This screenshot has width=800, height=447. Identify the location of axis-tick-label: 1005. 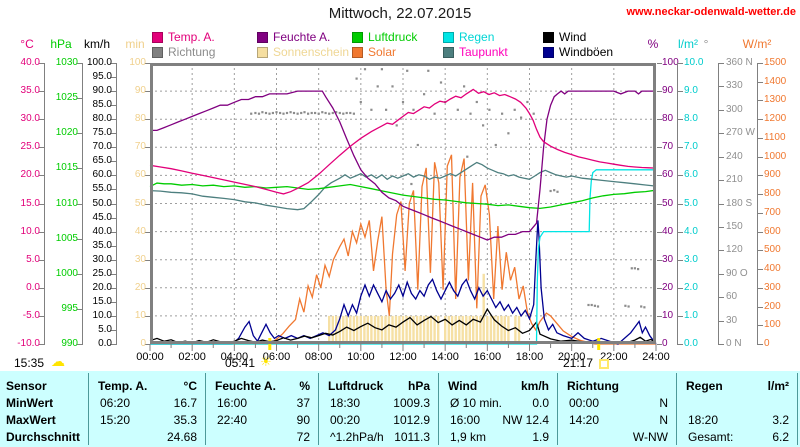
(66, 238).